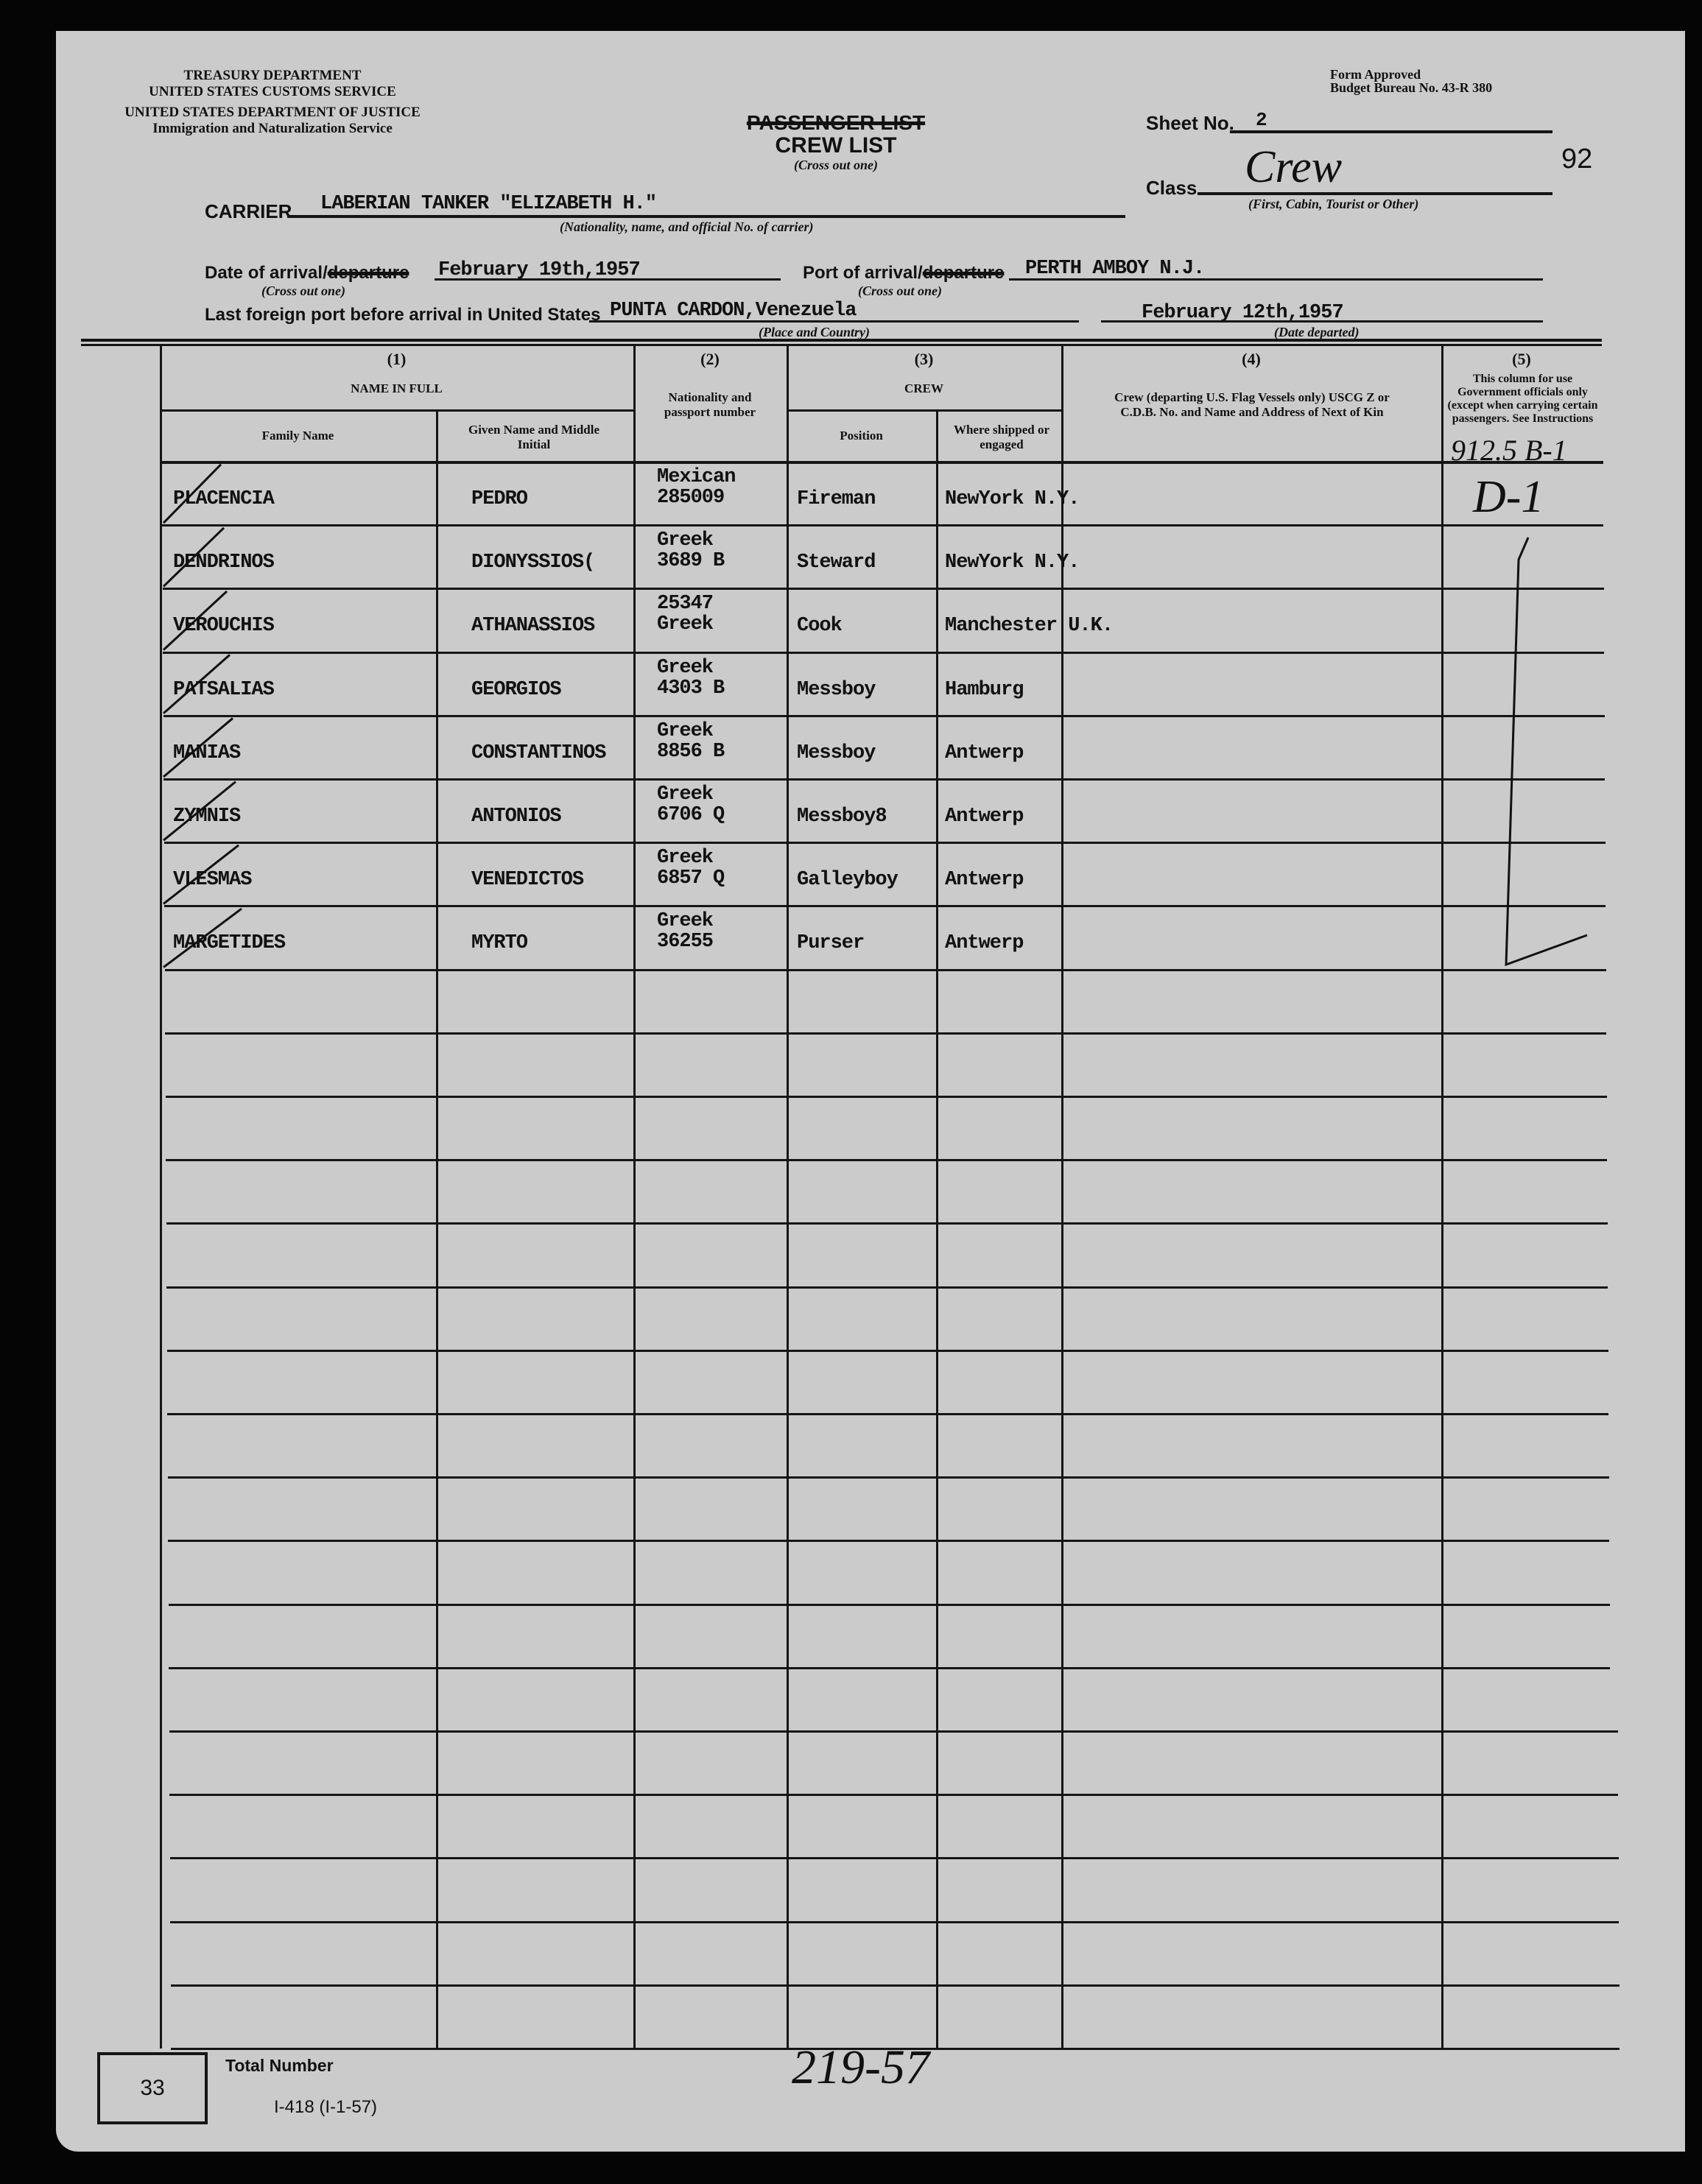  I want to click on budget-bureau-text: Budget Bureau No. 43-R 380, so click(1411, 87).